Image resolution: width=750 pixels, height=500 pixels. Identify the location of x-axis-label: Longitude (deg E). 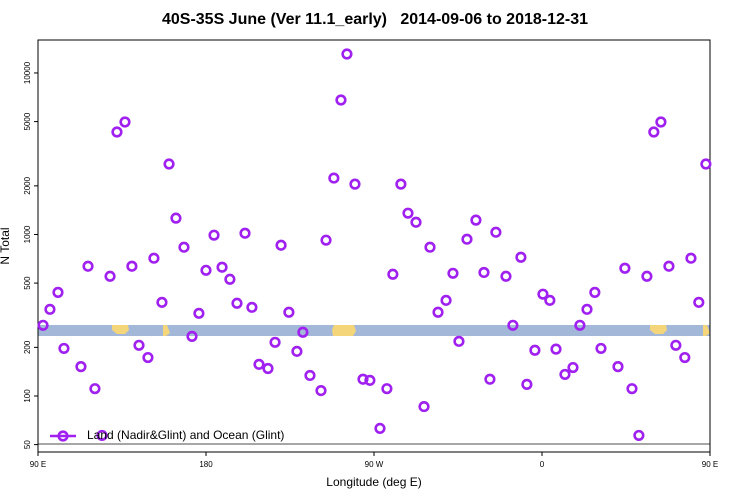
(373, 482).